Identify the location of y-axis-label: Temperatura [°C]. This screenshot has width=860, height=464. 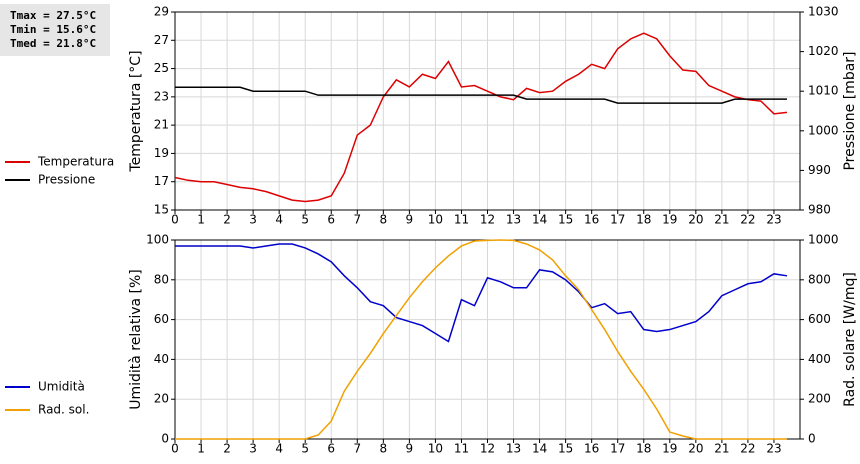
(136, 111).